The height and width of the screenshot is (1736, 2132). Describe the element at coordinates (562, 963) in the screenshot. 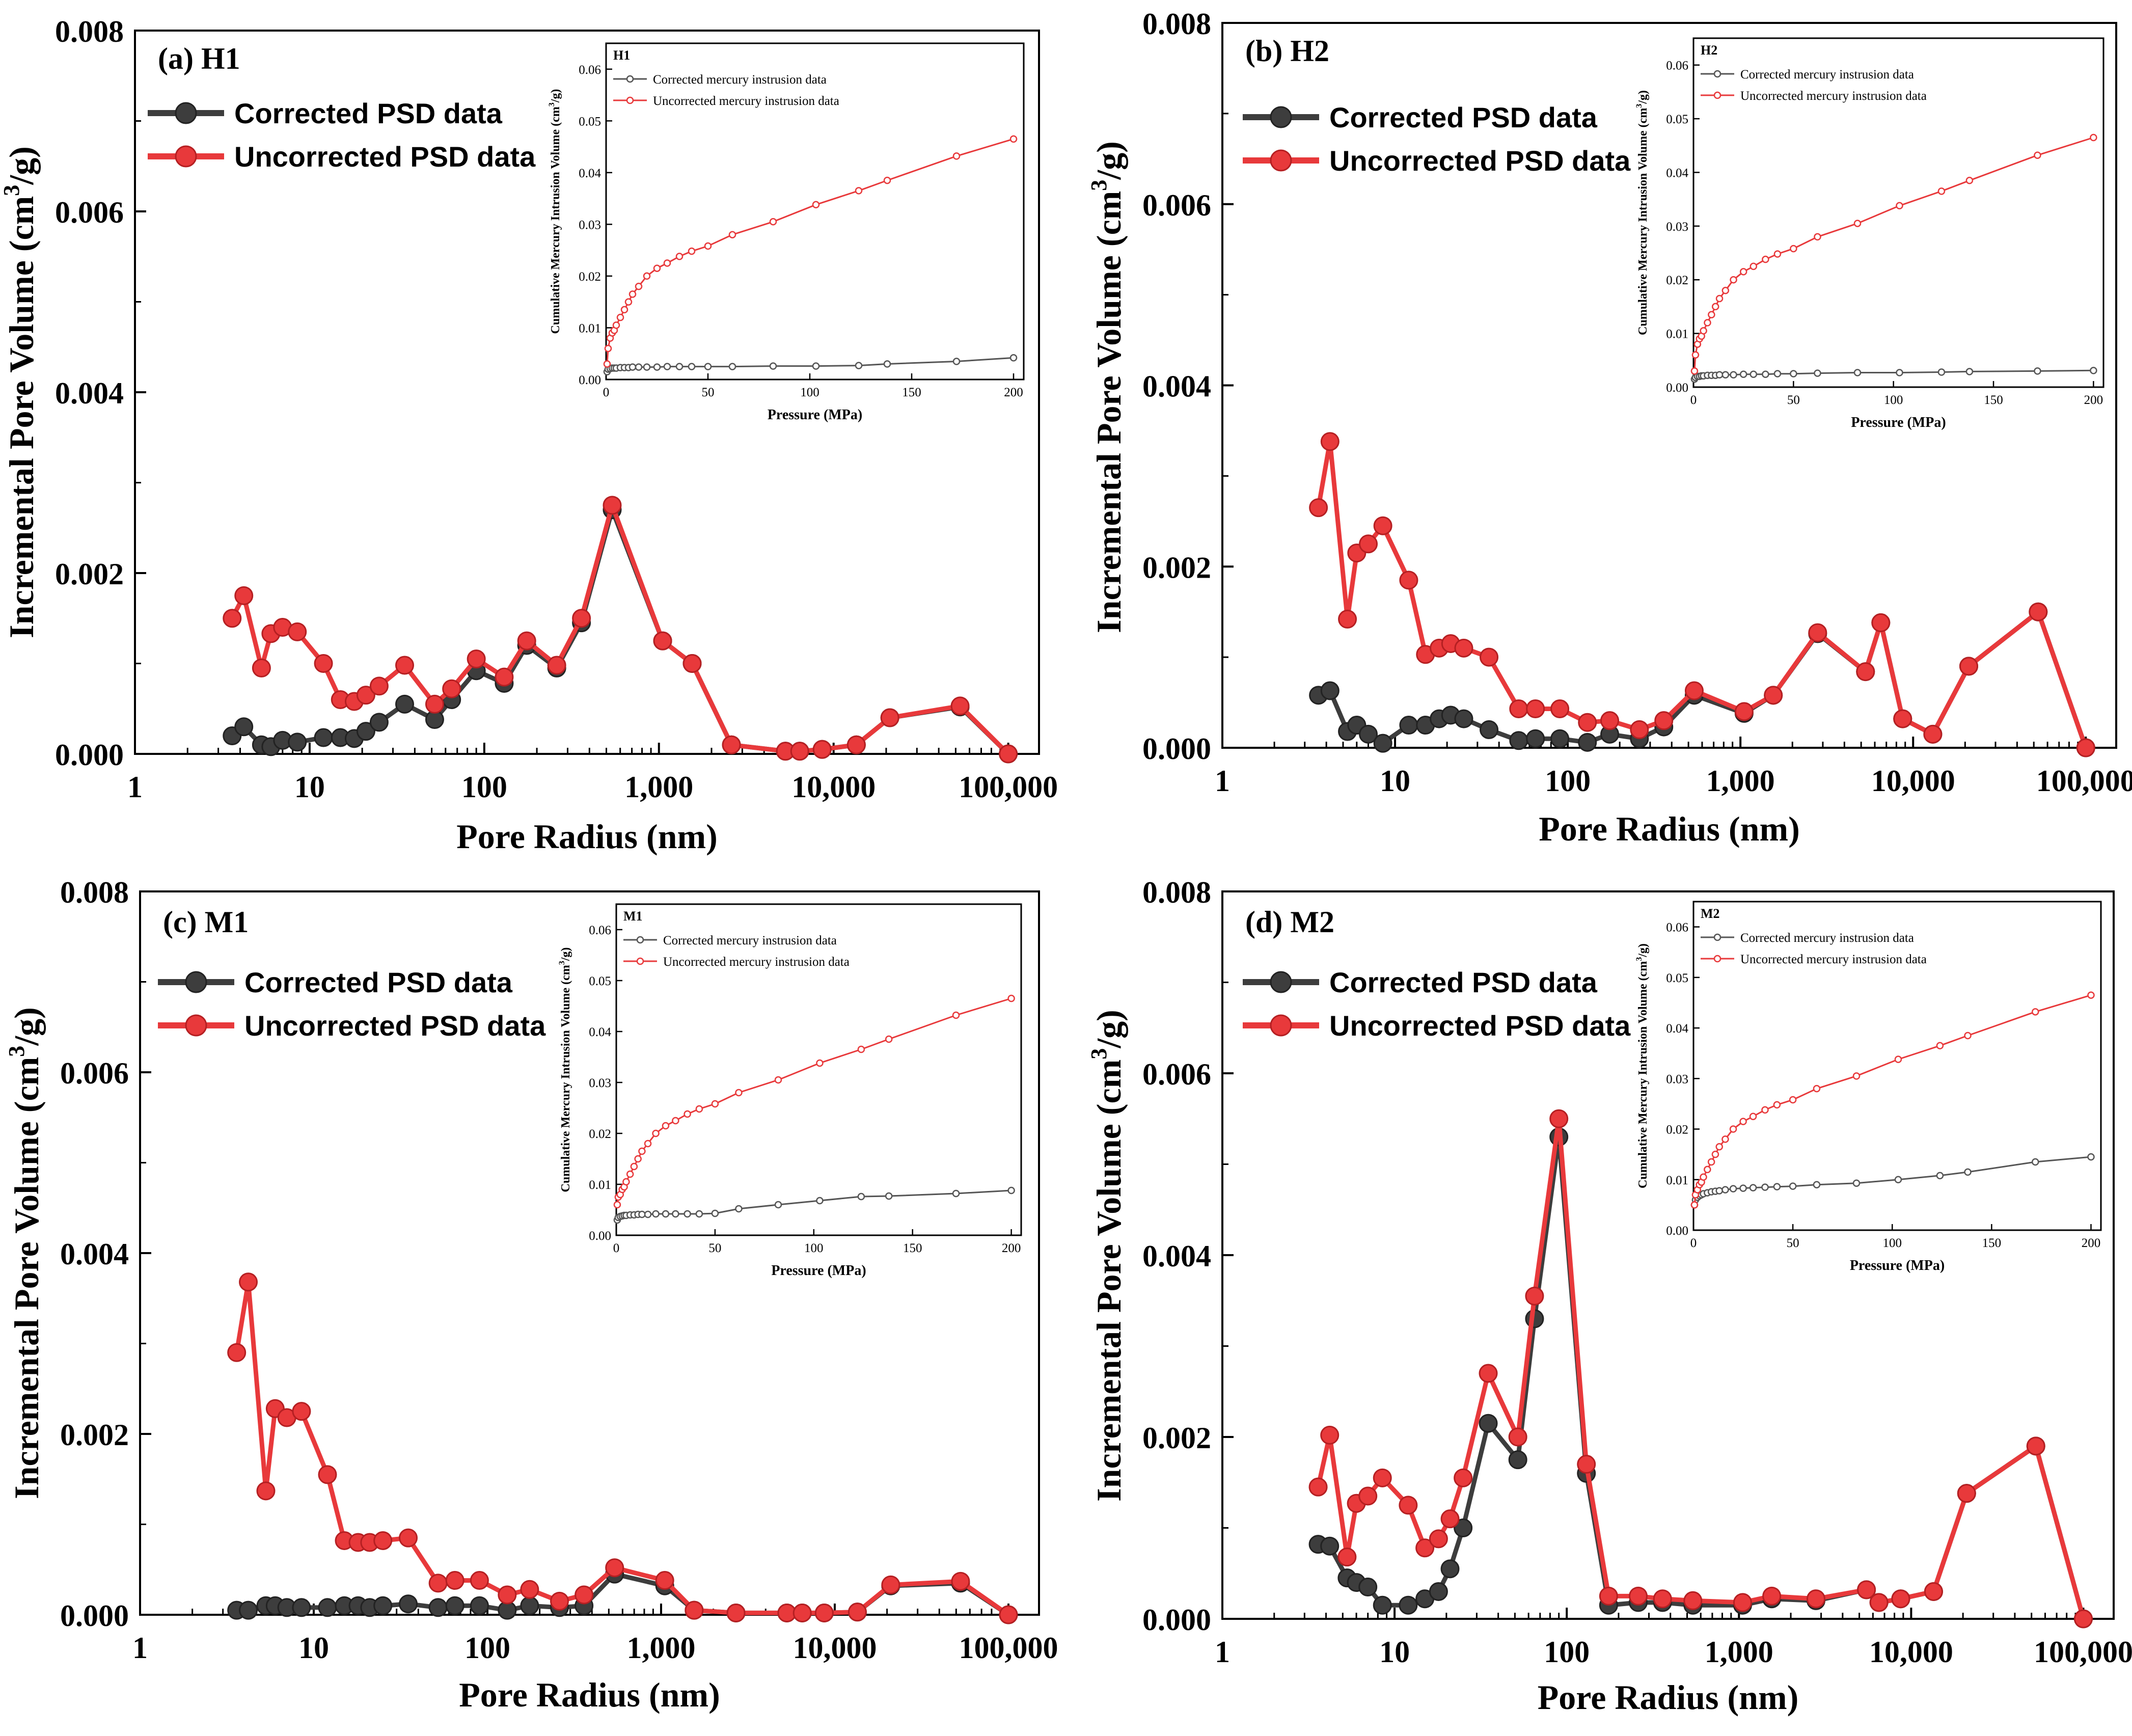

I see `inset-y-title-sup: 3` at that location.